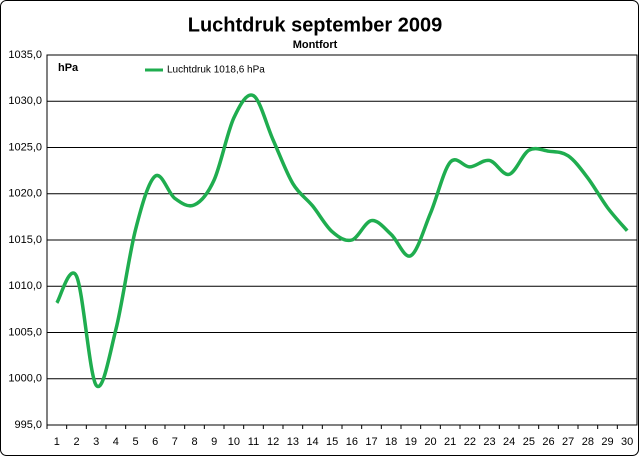 This screenshot has width=640, height=457. What do you see at coordinates (470, 442) in the screenshot?
I see `x-tick-label: 22` at bounding box center [470, 442].